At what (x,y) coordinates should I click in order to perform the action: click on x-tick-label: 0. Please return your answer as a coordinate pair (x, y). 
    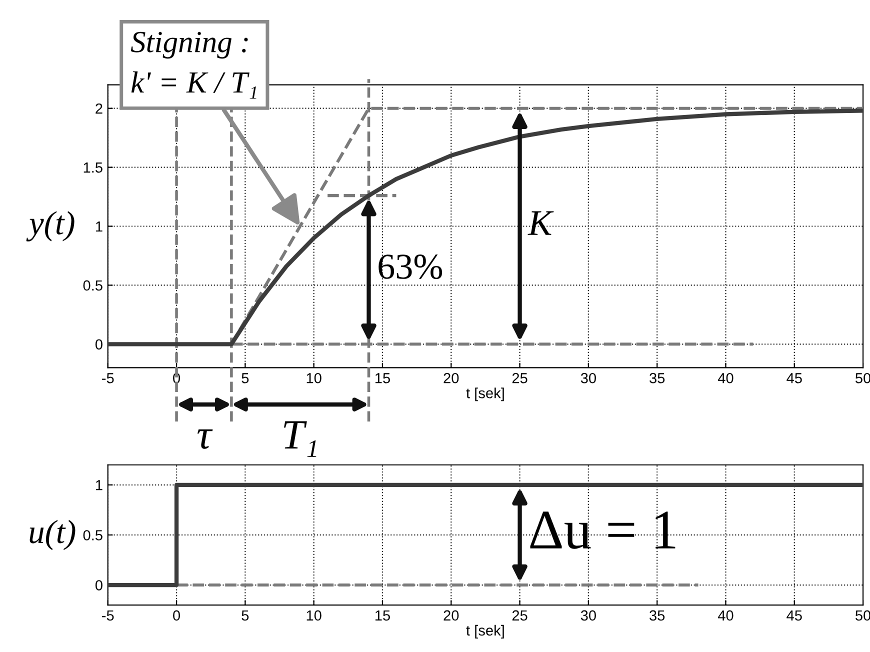
    Looking at the image, I should click on (176, 615).